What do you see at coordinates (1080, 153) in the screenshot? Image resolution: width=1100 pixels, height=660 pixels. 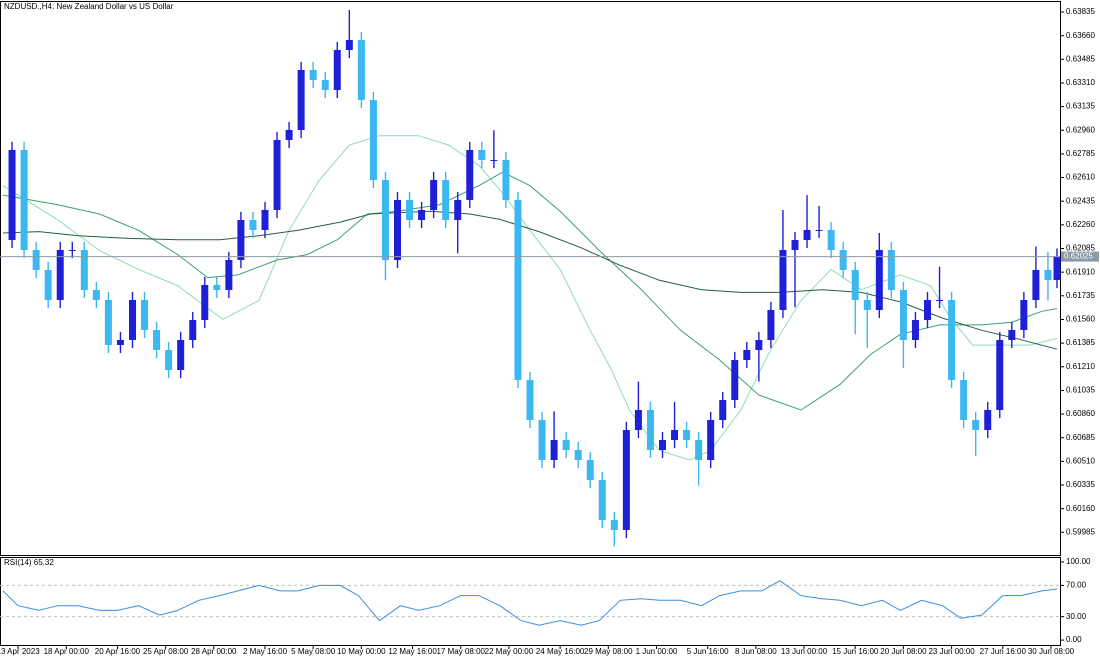 I see `y-tick-label: 0.62785` at bounding box center [1080, 153].